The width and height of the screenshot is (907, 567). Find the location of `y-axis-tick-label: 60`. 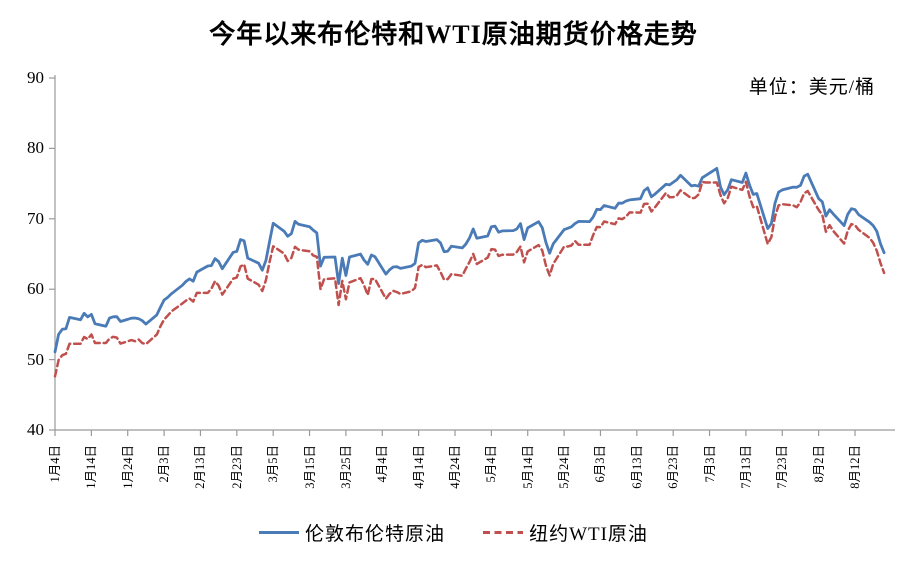

y-axis-tick-label: 60 is located at coordinates (35, 289).